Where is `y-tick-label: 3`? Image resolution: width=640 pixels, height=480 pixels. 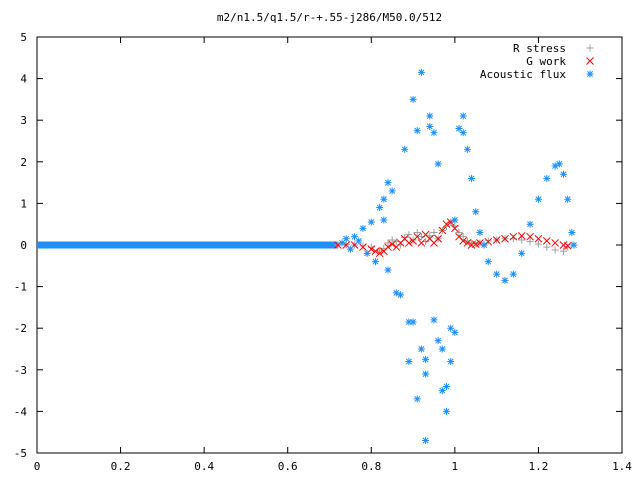
y-tick-label: 3 is located at coordinates (23, 120).